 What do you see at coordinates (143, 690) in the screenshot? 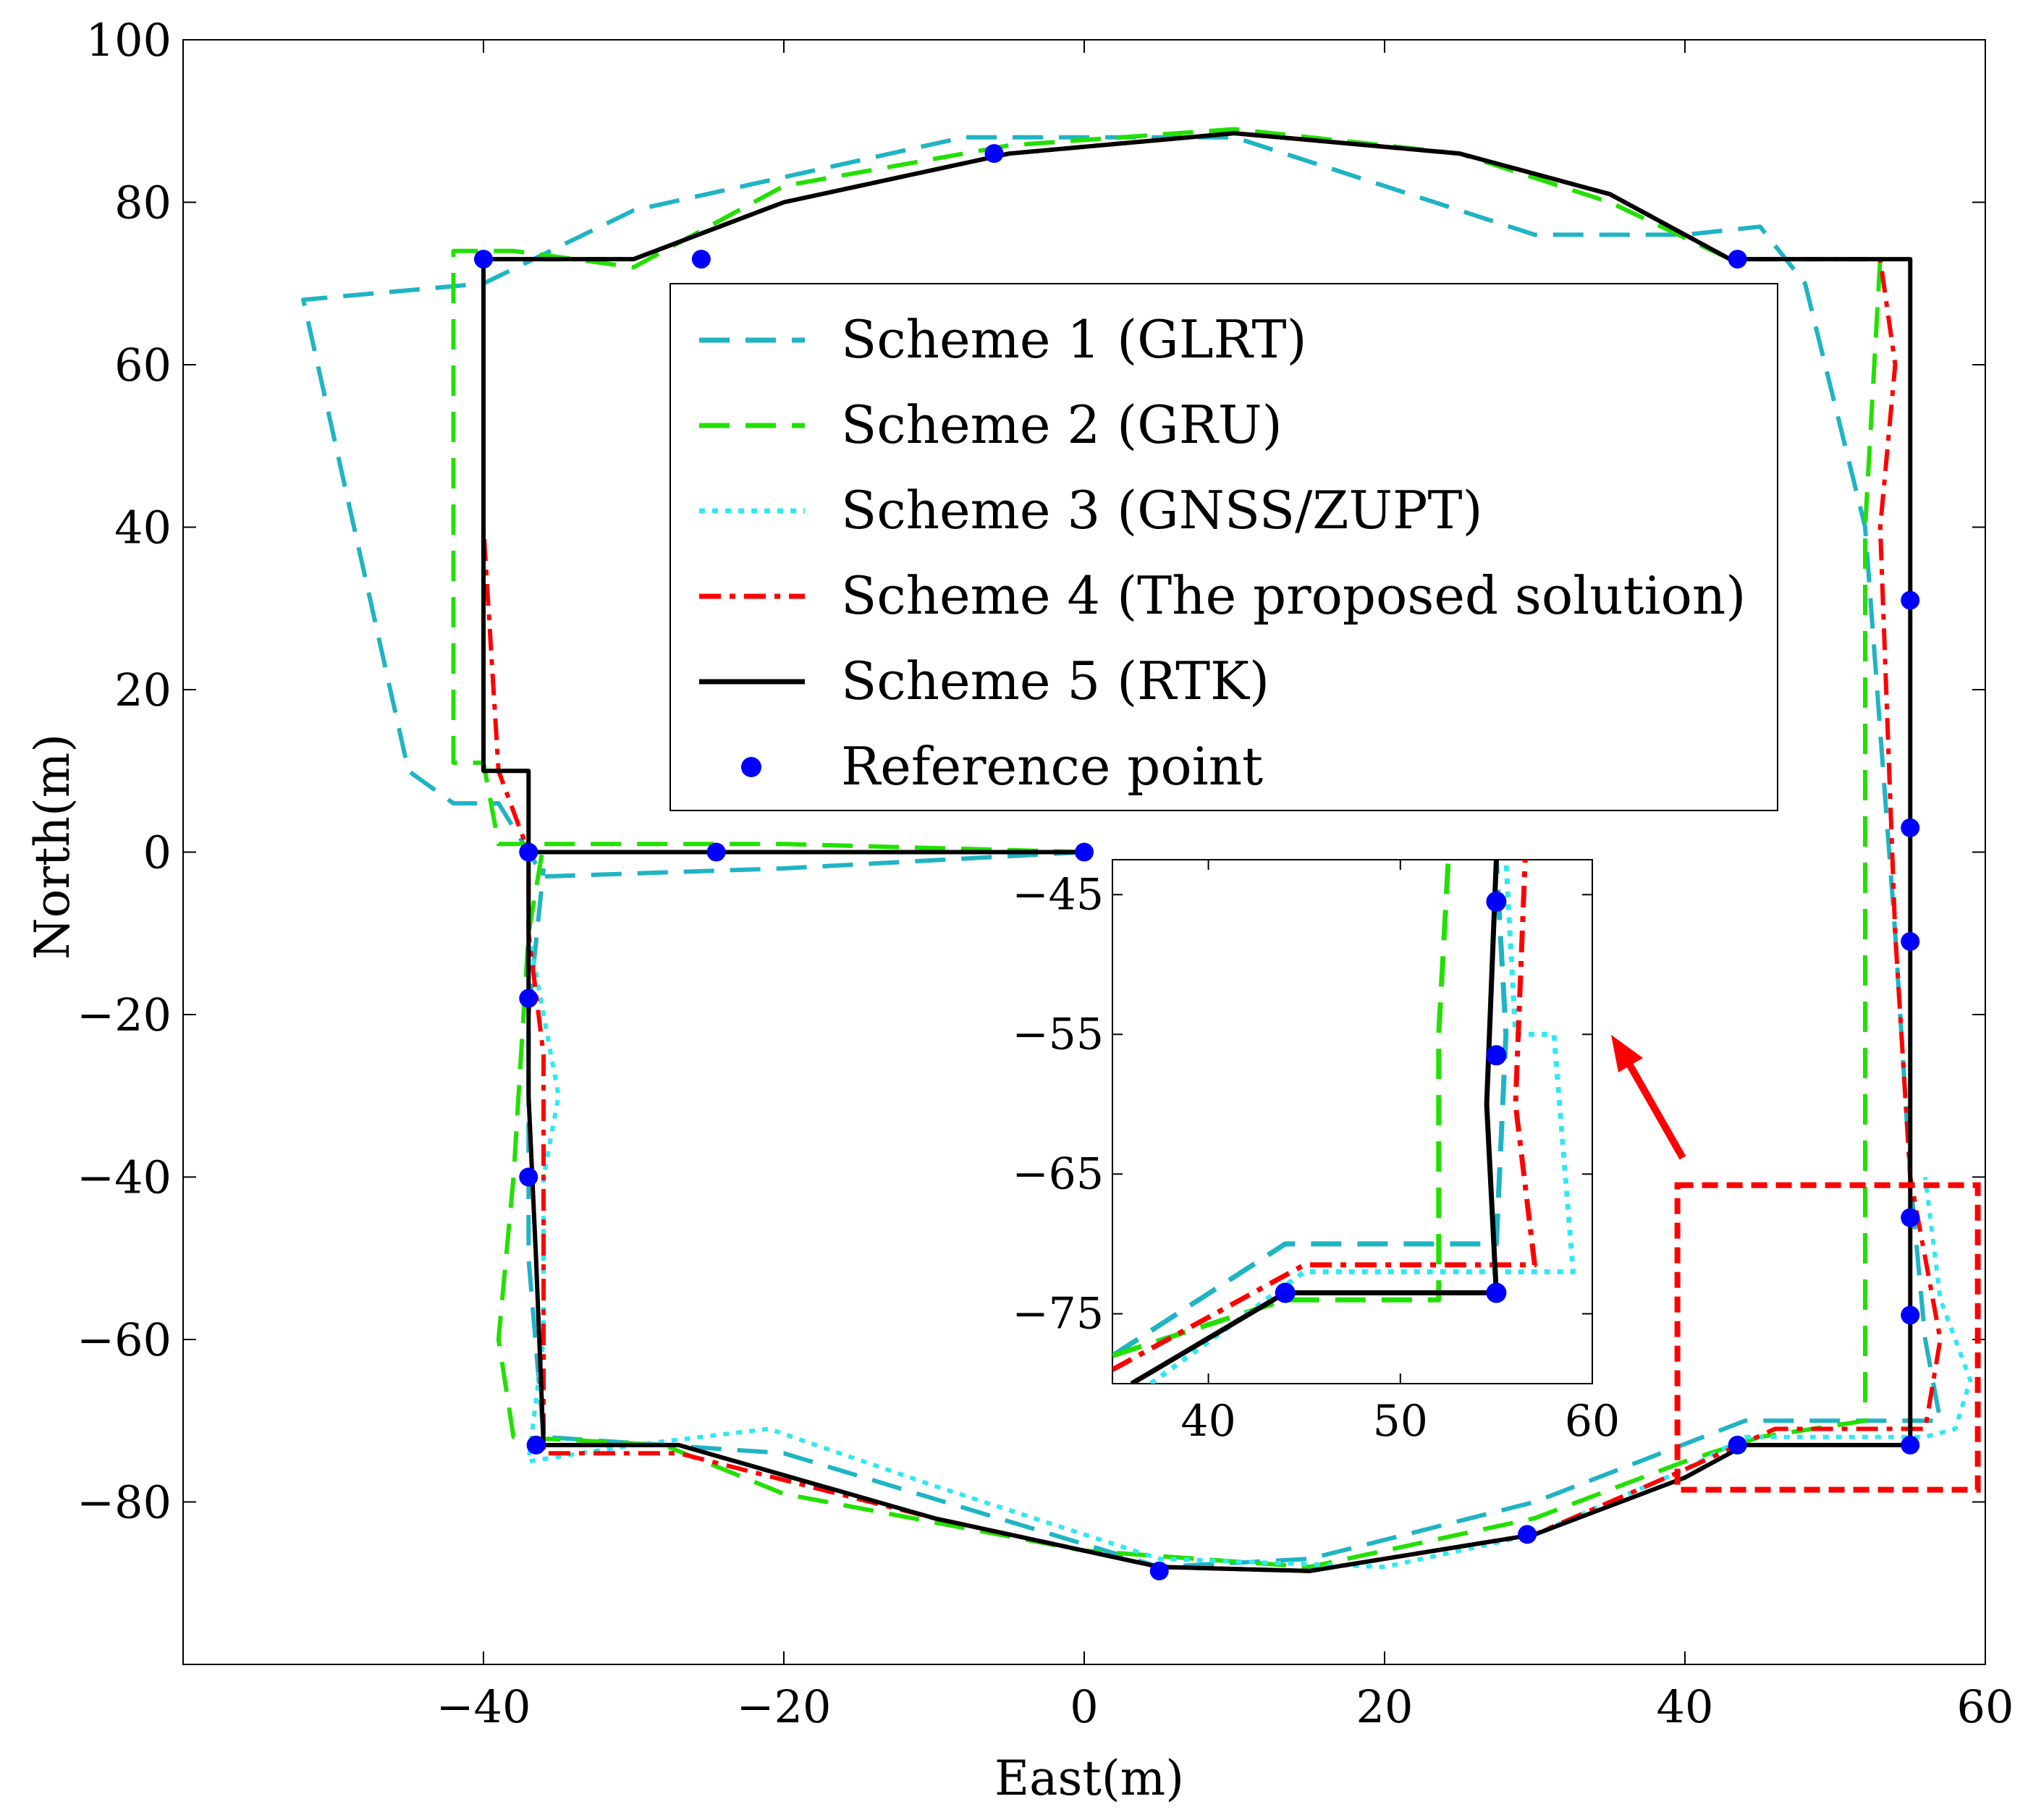
I see `y-tick-label: 20` at bounding box center [143, 690].